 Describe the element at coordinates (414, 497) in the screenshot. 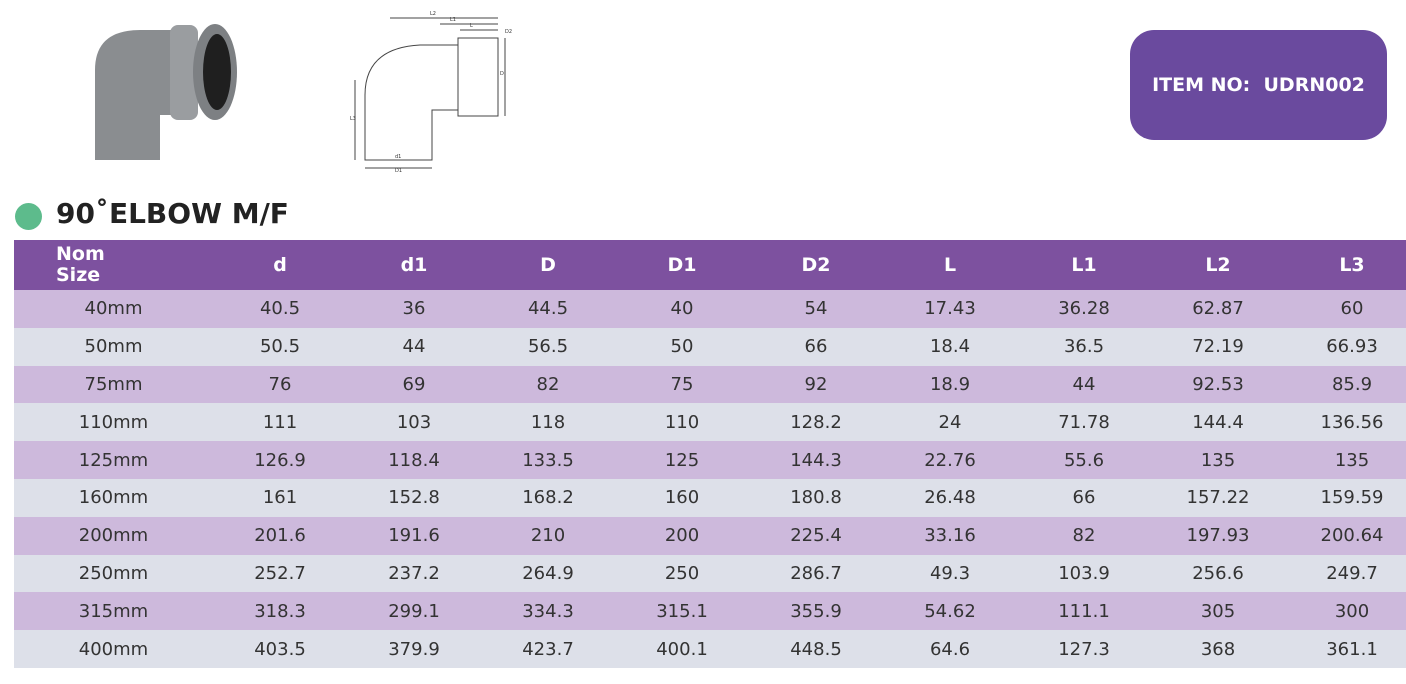

I see `value-cell: 152.8` at that location.